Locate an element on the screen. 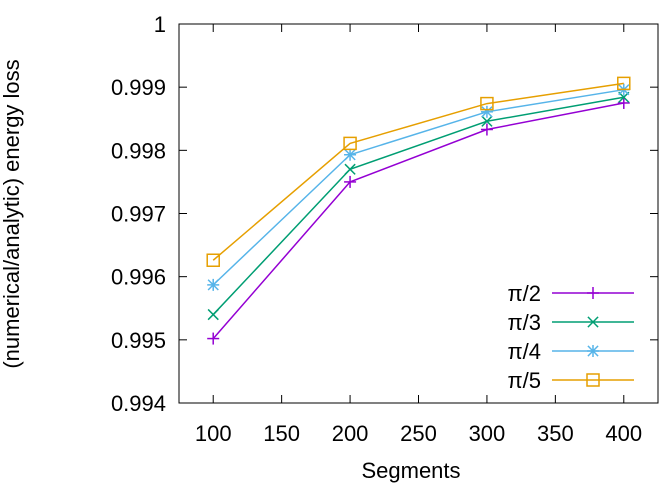 This screenshot has width=668, height=484. legend-item: π/2 is located at coordinates (570, 293).